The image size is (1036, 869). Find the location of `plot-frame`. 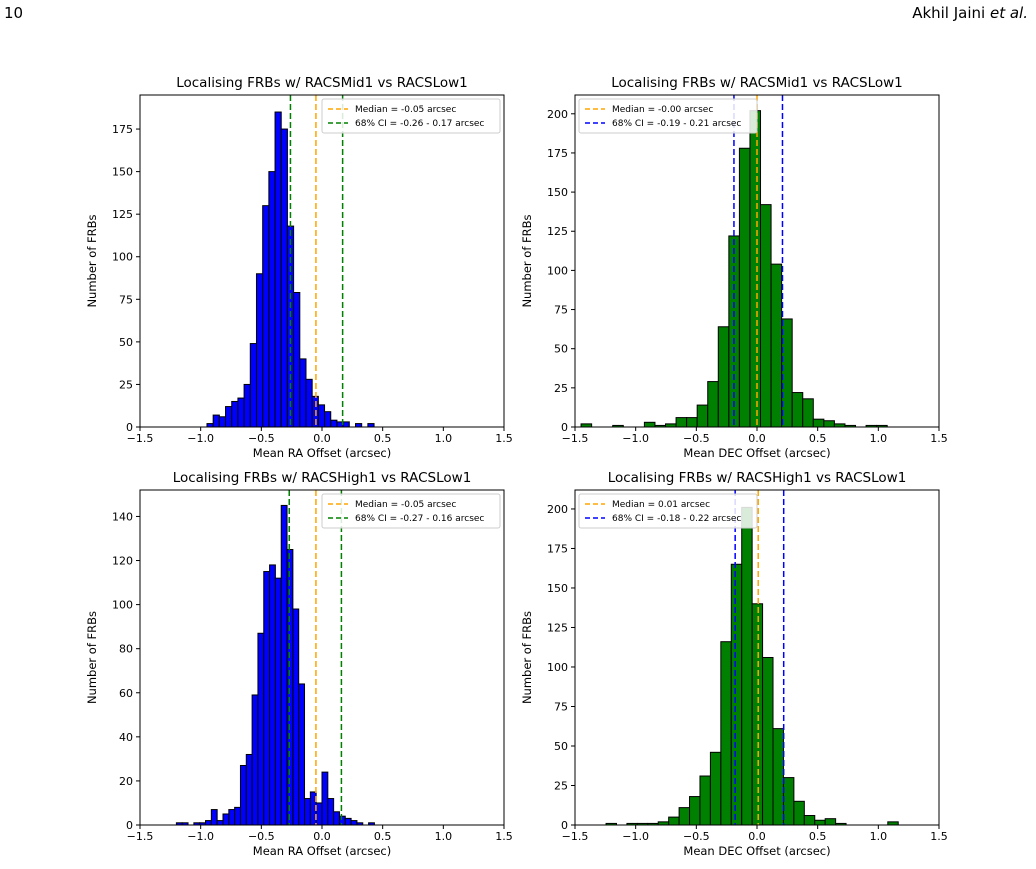

plot-frame is located at coordinates (322, 261).